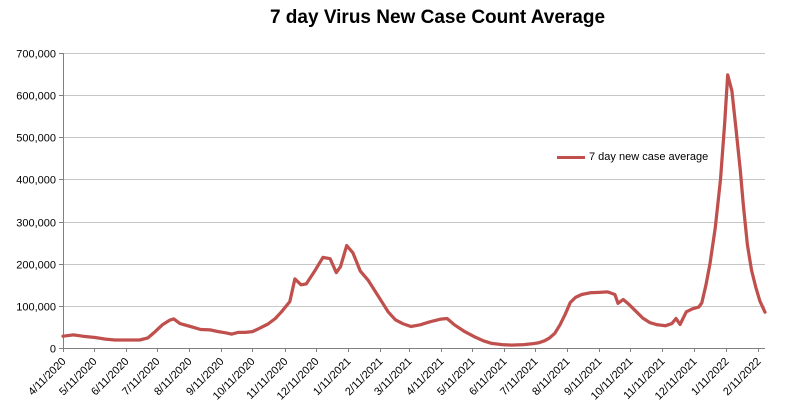  Describe the element at coordinates (571, 157) in the screenshot. I see `legend-line-marker` at that location.